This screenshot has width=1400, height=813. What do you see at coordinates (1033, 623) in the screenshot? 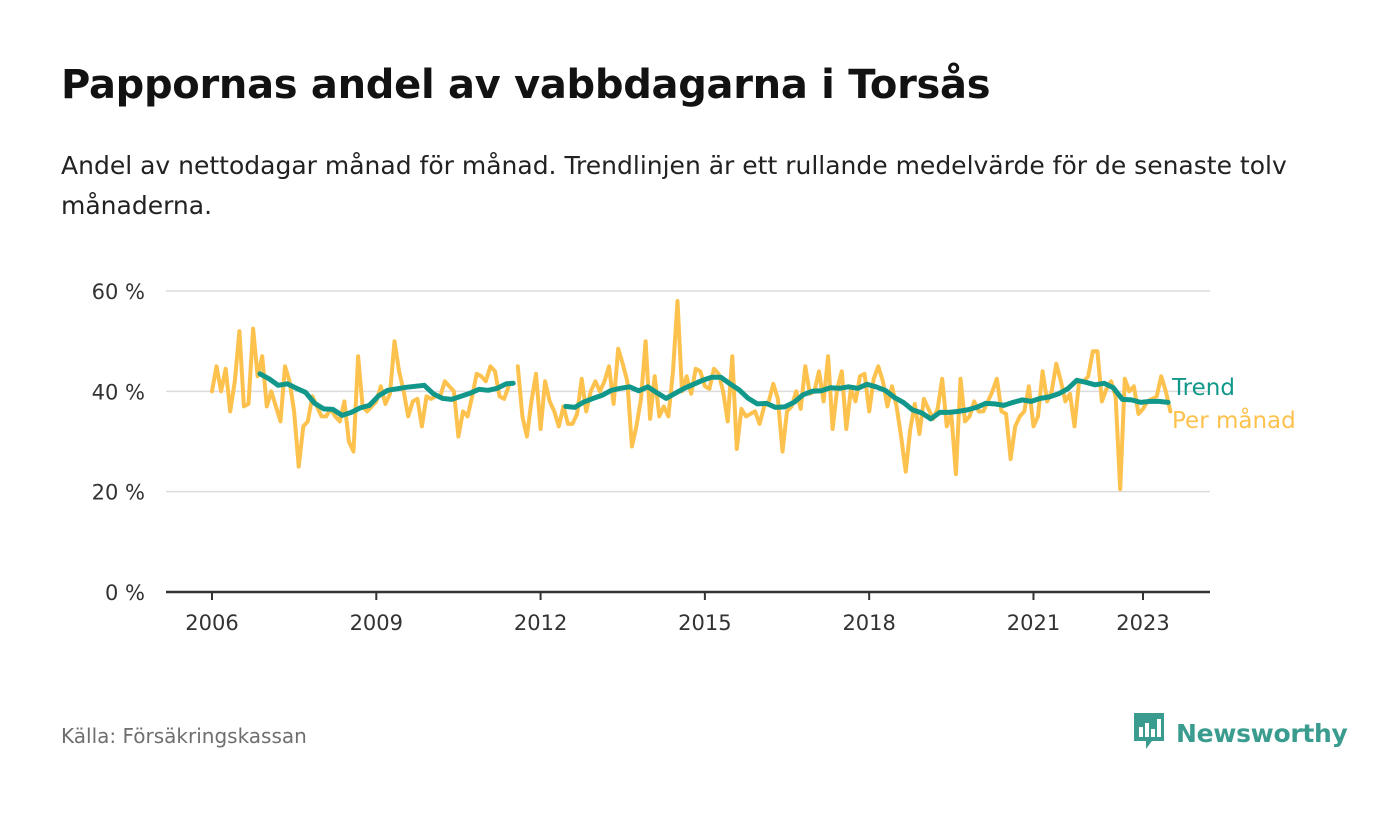
I see `x-tick-label: 2021` at bounding box center [1033, 623].